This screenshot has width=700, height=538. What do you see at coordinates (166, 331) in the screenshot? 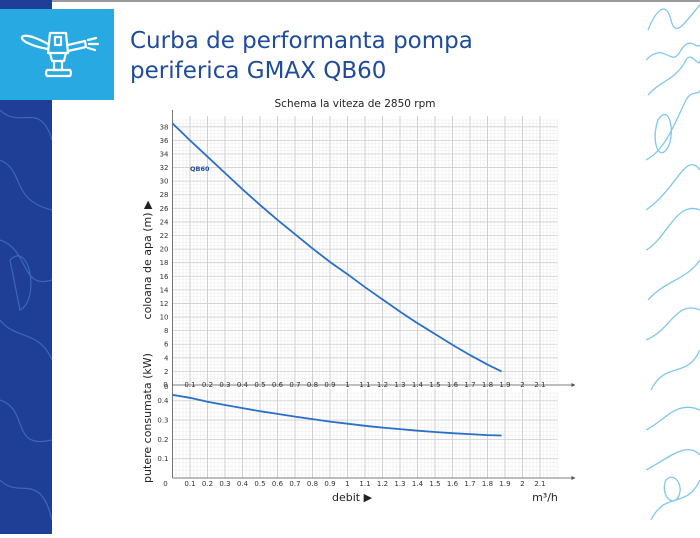
I see `y-tick-label: 8` at bounding box center [166, 331].